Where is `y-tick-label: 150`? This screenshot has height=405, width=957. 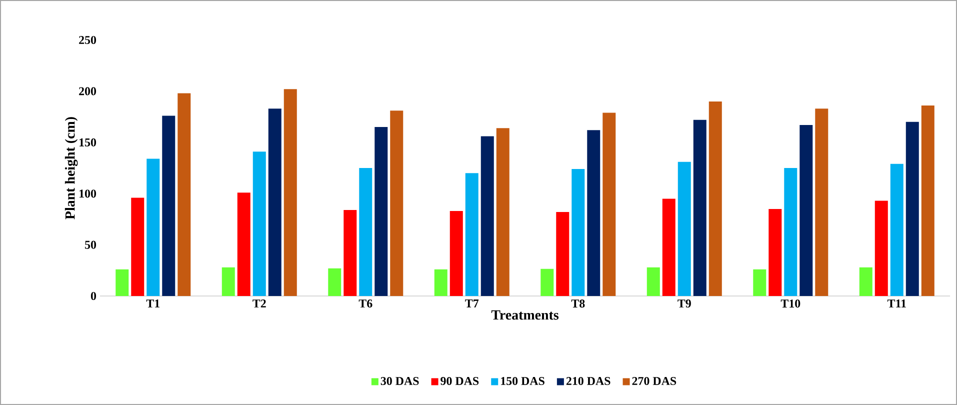
y-tick-label: 150 is located at coordinates (88, 142).